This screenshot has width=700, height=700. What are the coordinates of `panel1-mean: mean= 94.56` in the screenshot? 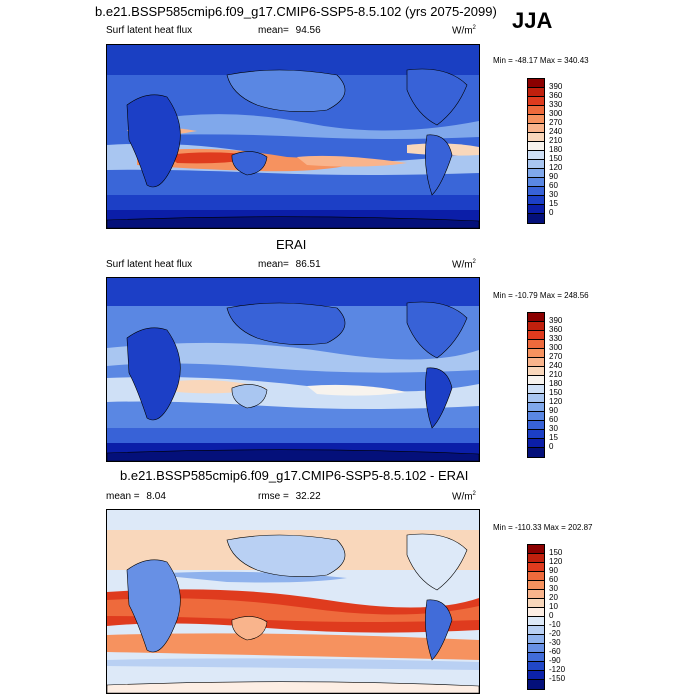 It's located at (289, 30).